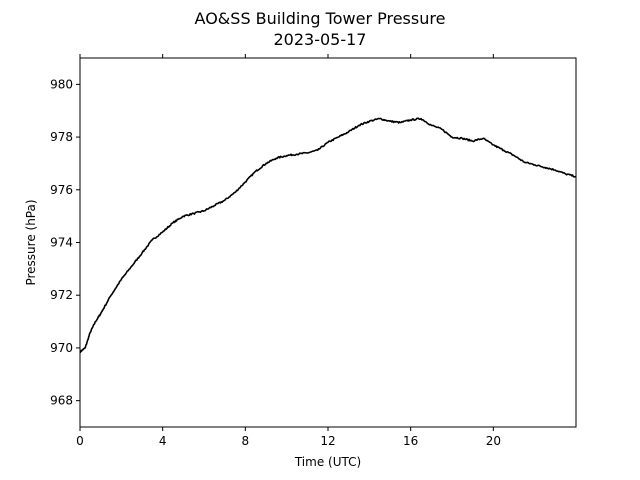 The image size is (640, 480). Describe the element at coordinates (61, 348) in the screenshot. I see `y-tick-label: 970` at that location.